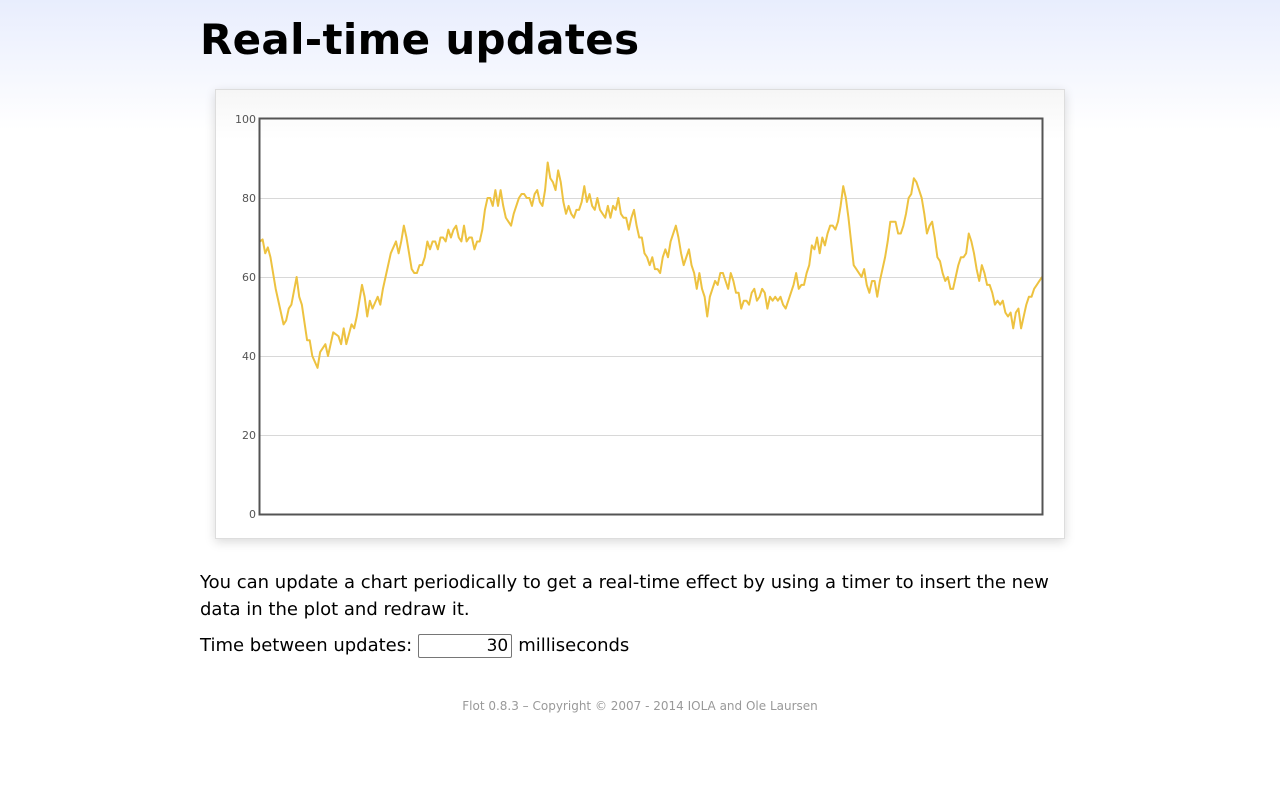 This screenshot has height=800, width=1280. What do you see at coordinates (249, 356) in the screenshot?
I see `y-tick-label: 40` at bounding box center [249, 356].